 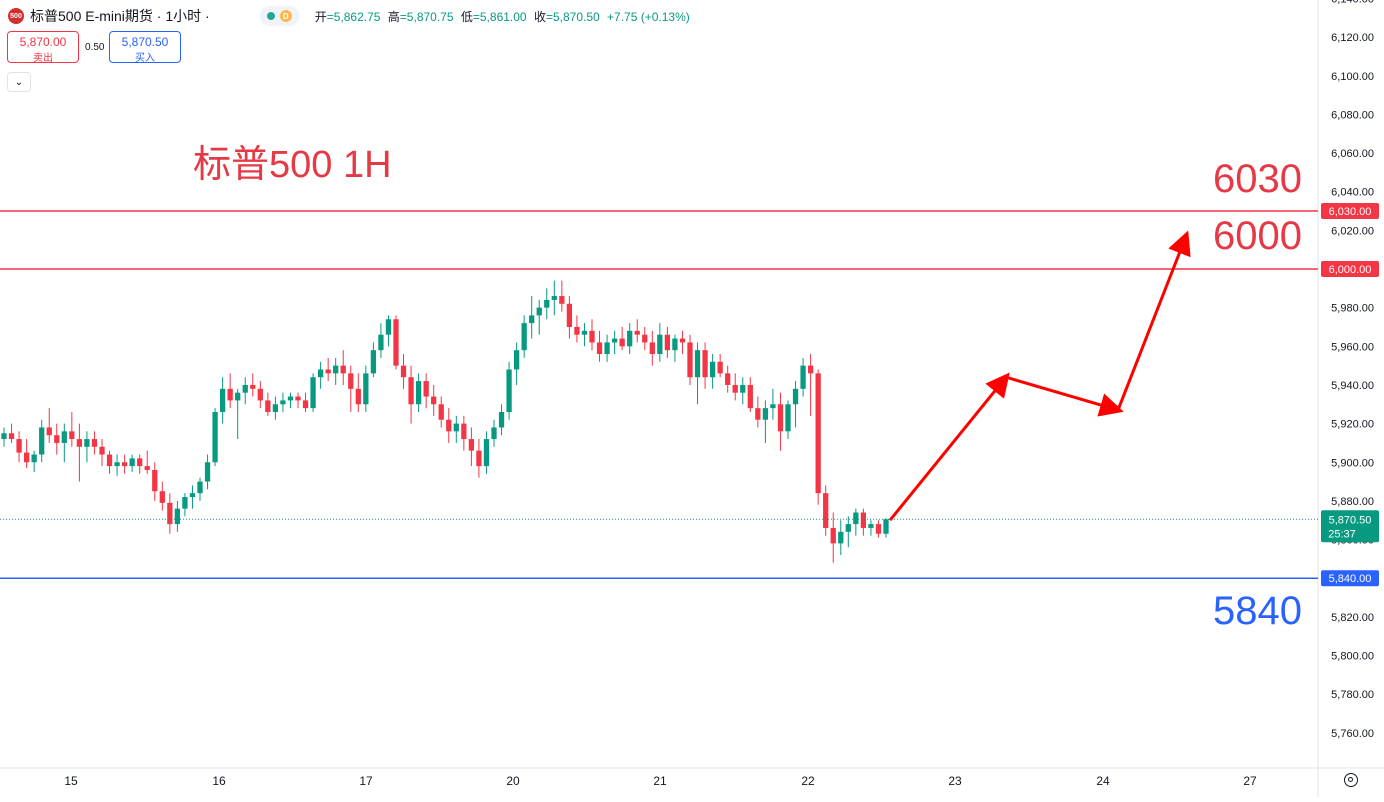 What do you see at coordinates (292, 165) in the screenshot?
I see `annotation-title: 标普500 1H` at bounding box center [292, 165].